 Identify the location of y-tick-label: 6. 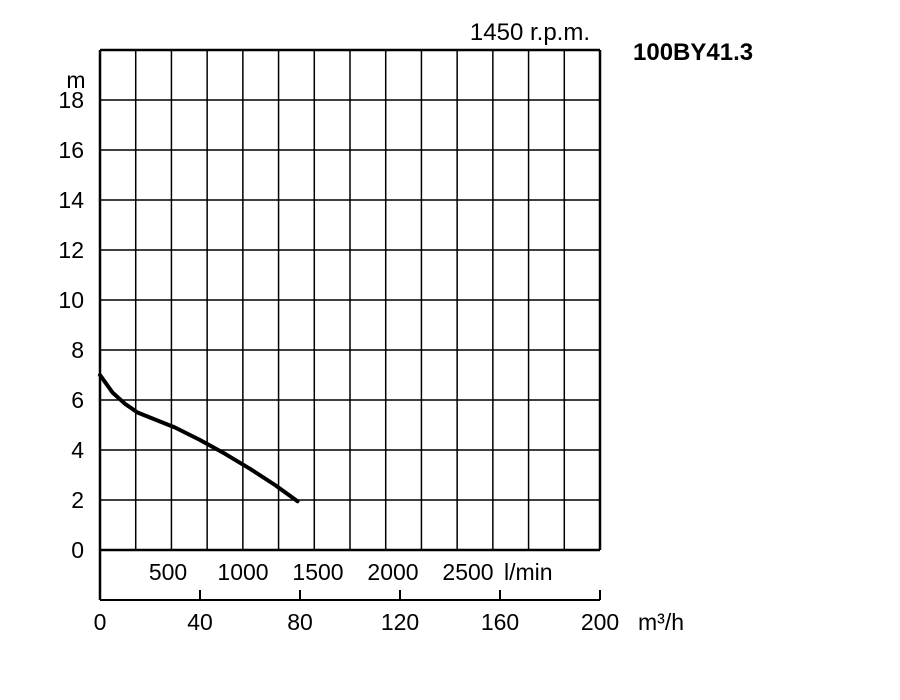
(77, 400).